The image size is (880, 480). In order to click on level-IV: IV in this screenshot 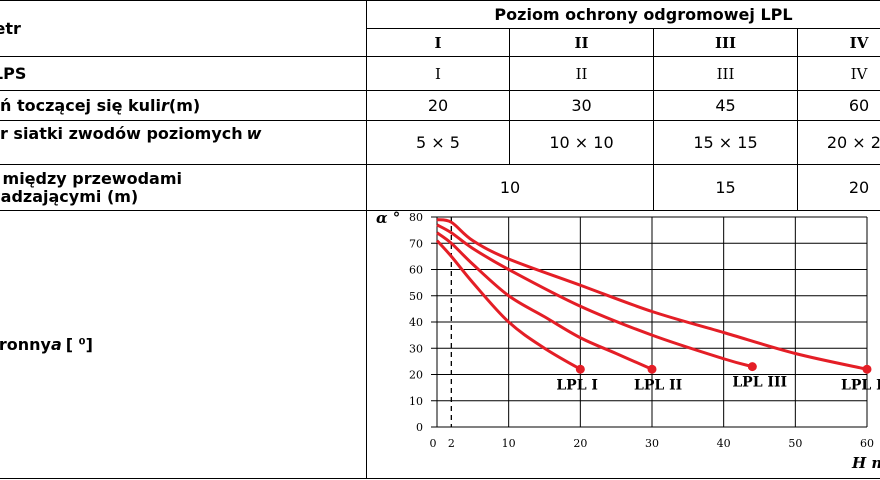, I will do `click(838, 42)`.